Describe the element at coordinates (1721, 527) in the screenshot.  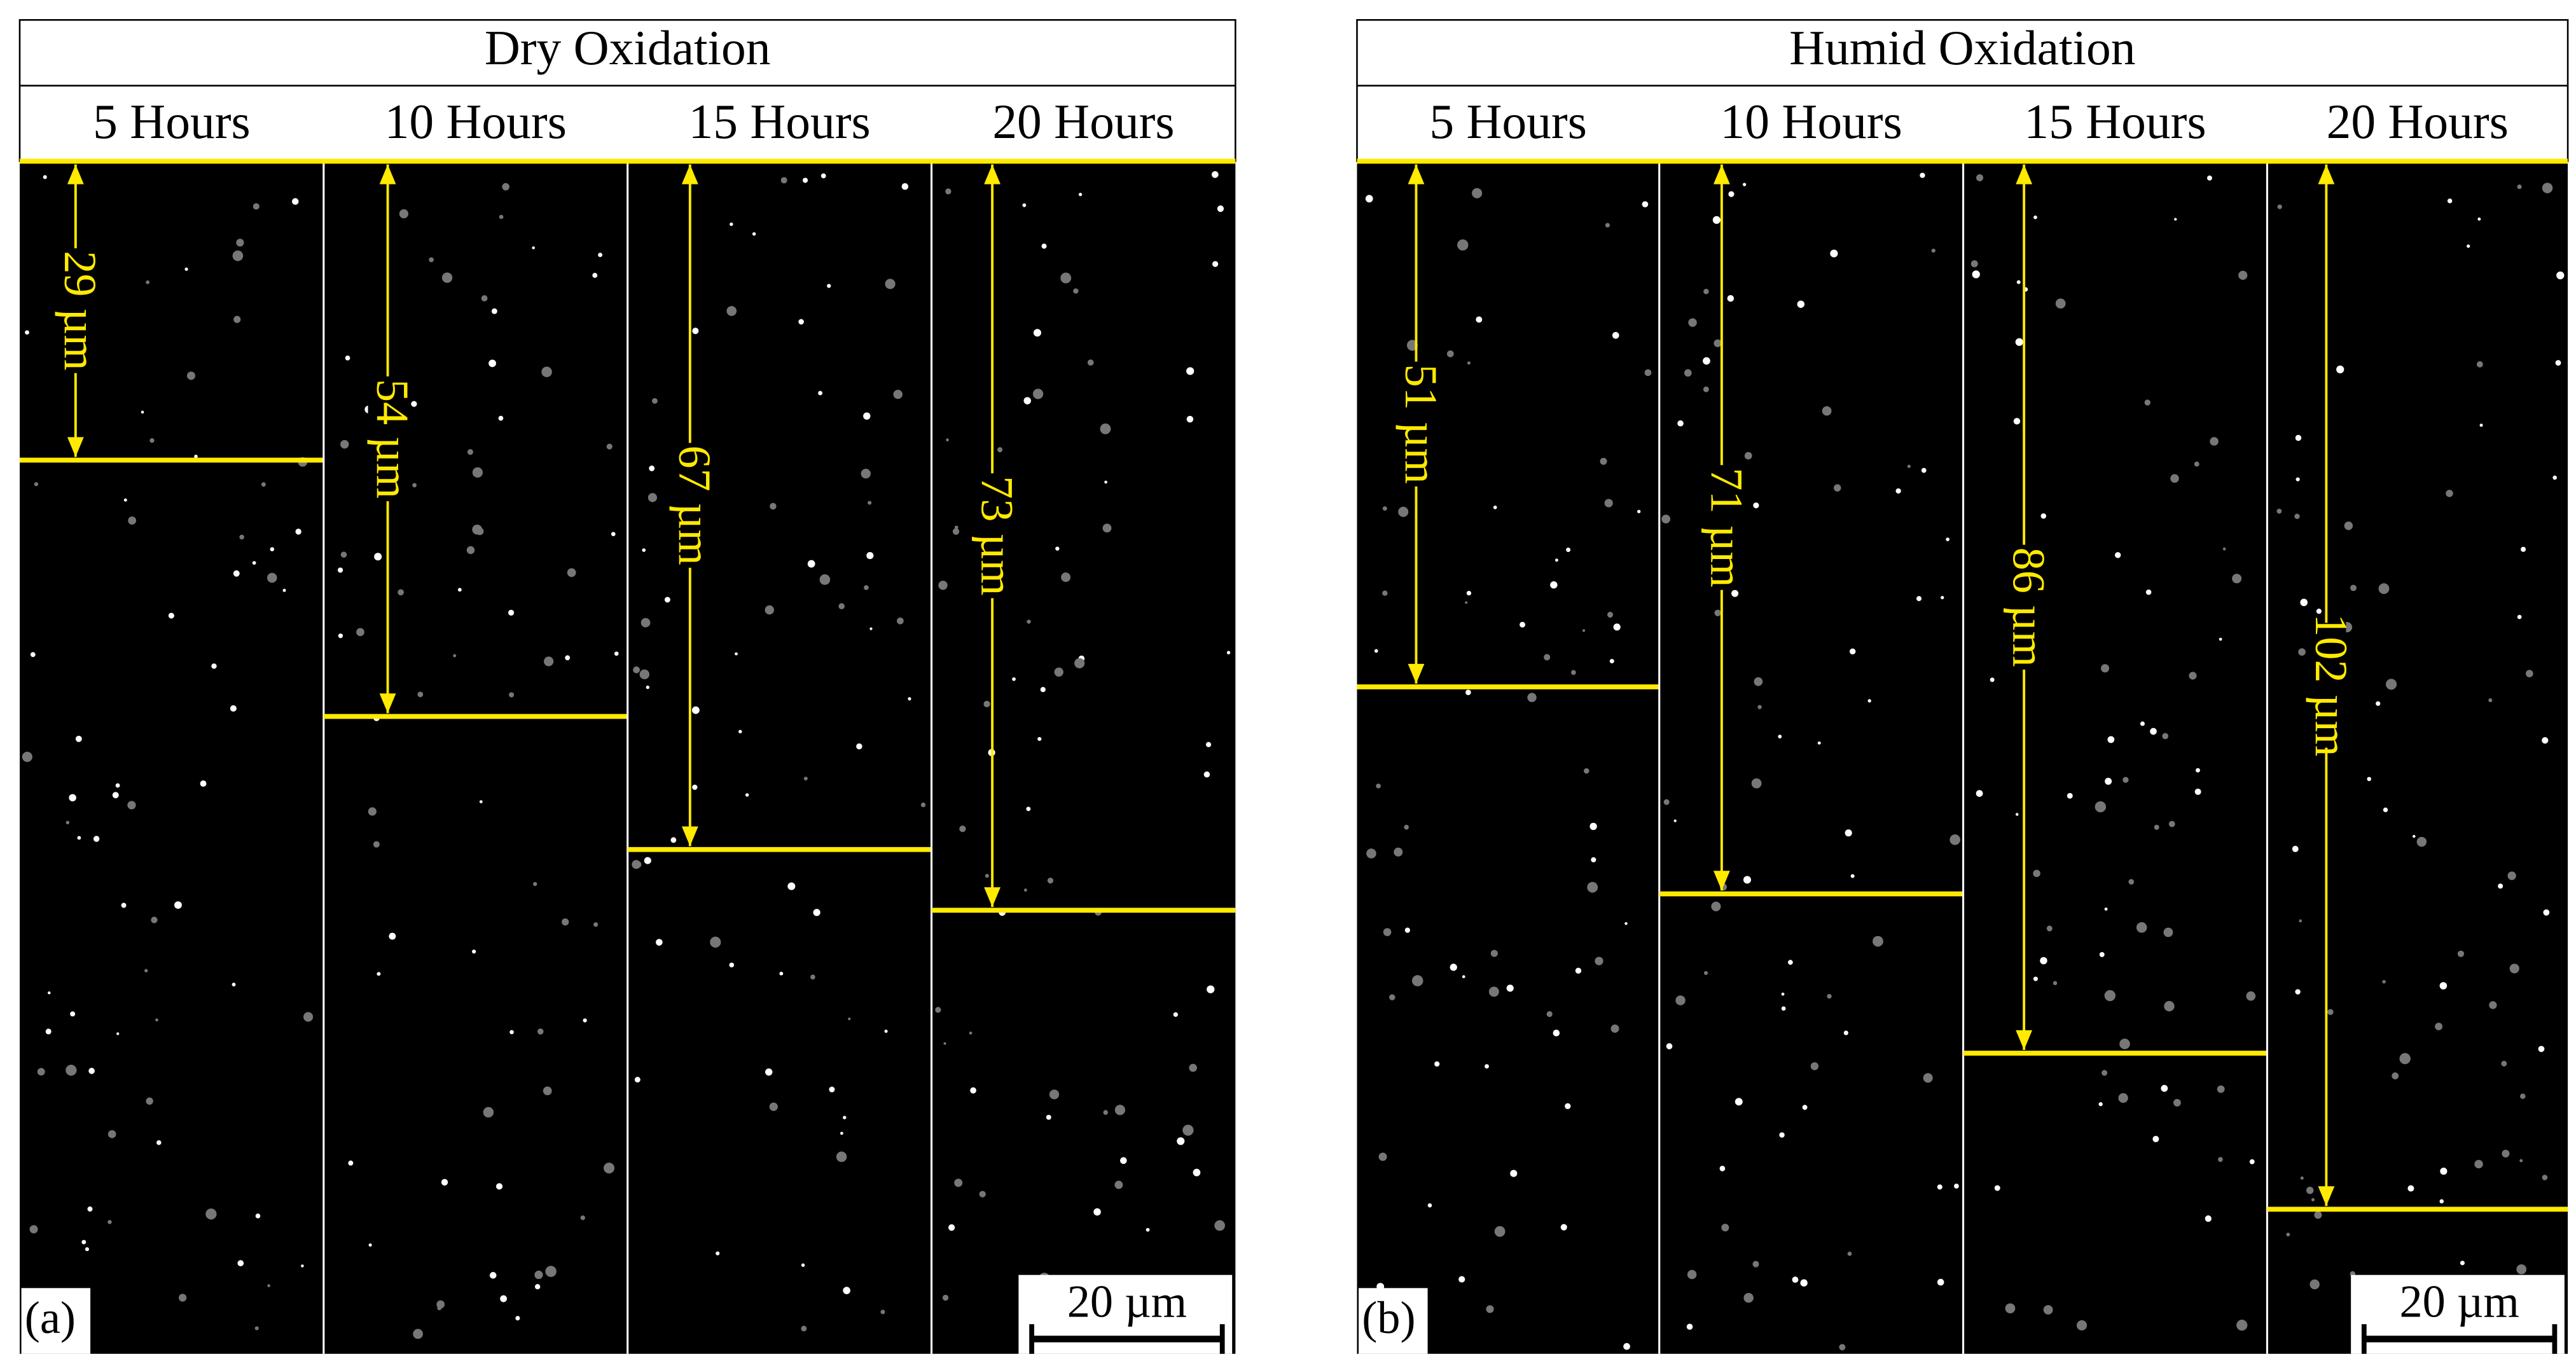
I see `label-gap` at that location.